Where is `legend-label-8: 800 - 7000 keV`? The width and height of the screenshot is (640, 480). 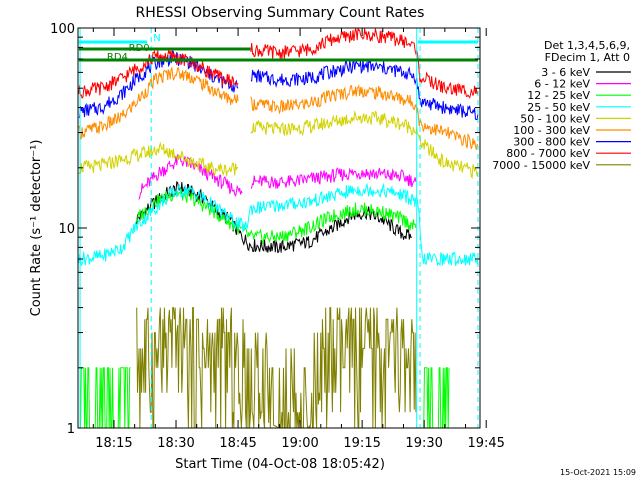
legend-label-8: 800 - 7000 keV is located at coordinates (548, 153).